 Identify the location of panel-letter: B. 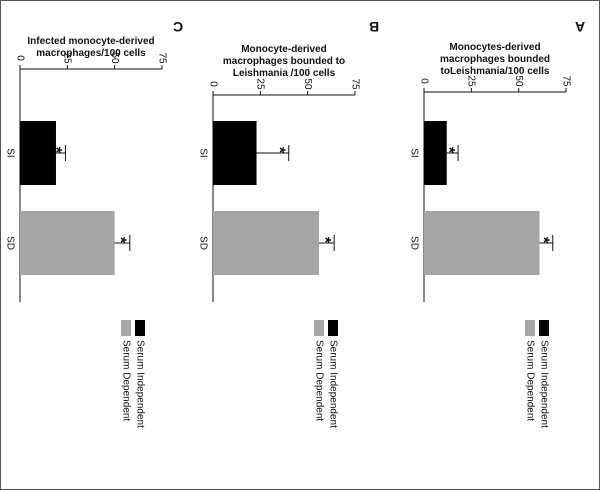
(374, 27).